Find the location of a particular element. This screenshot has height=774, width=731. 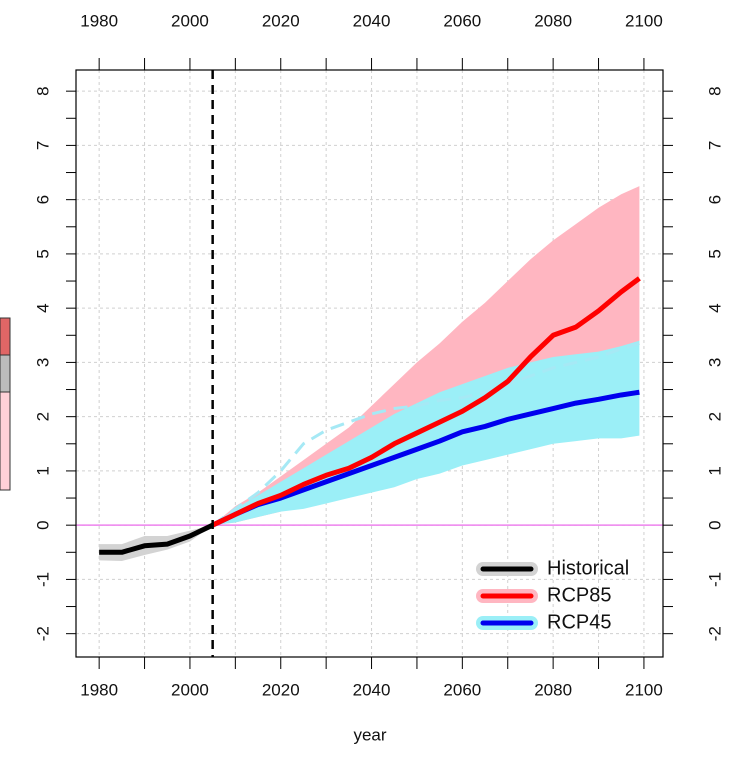

dashed-line is located at coordinates (425, 434).